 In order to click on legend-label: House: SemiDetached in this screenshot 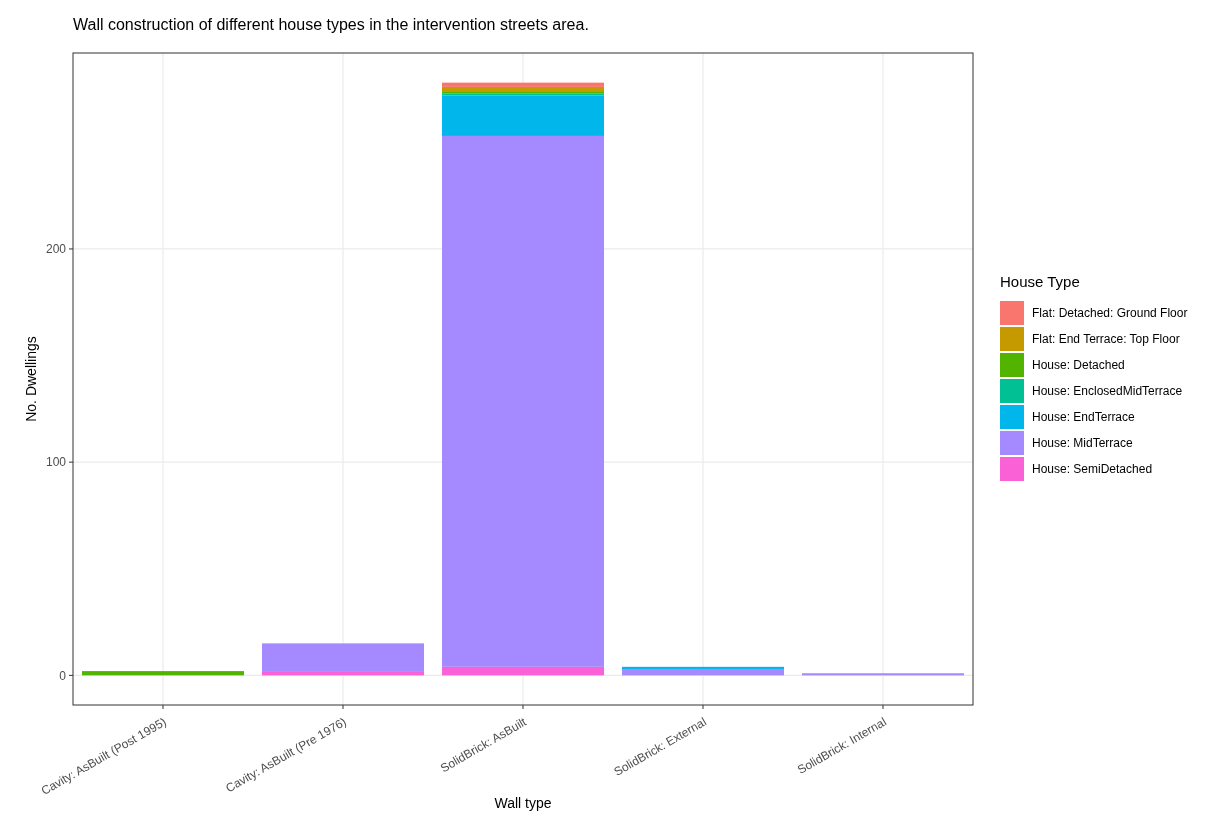, I will do `click(1092, 469)`.